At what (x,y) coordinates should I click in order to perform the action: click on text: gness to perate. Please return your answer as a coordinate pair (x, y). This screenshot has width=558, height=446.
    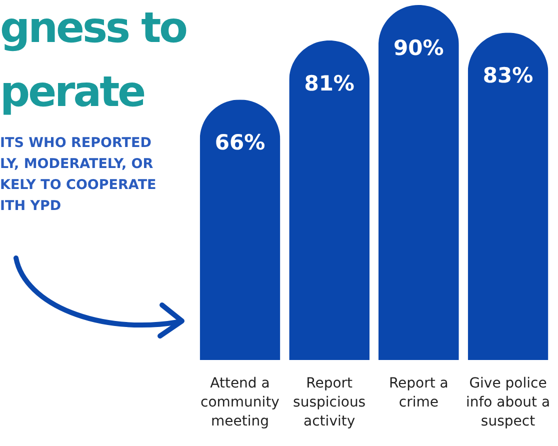
    Looking at the image, I should click on (93, 60).